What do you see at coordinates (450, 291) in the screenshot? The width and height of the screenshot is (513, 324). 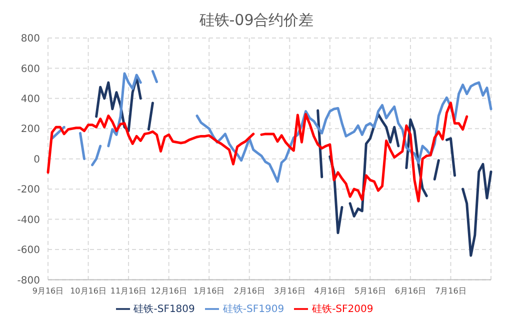 I see `x-tick-label: 7月16日` at bounding box center [450, 291].